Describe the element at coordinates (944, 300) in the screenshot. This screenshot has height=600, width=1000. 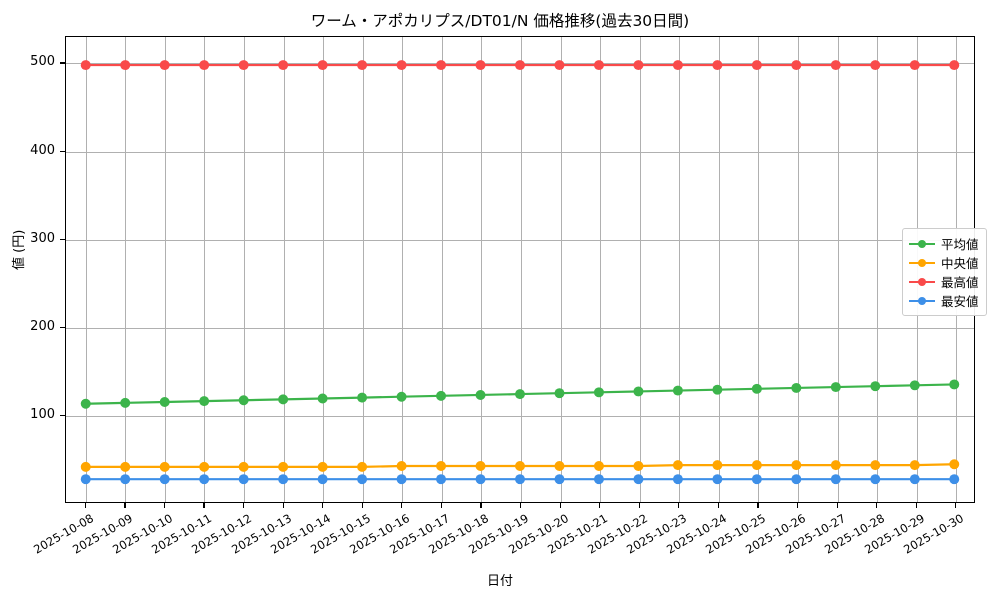
I see `legend-item-最安値: 最安値` at that location.